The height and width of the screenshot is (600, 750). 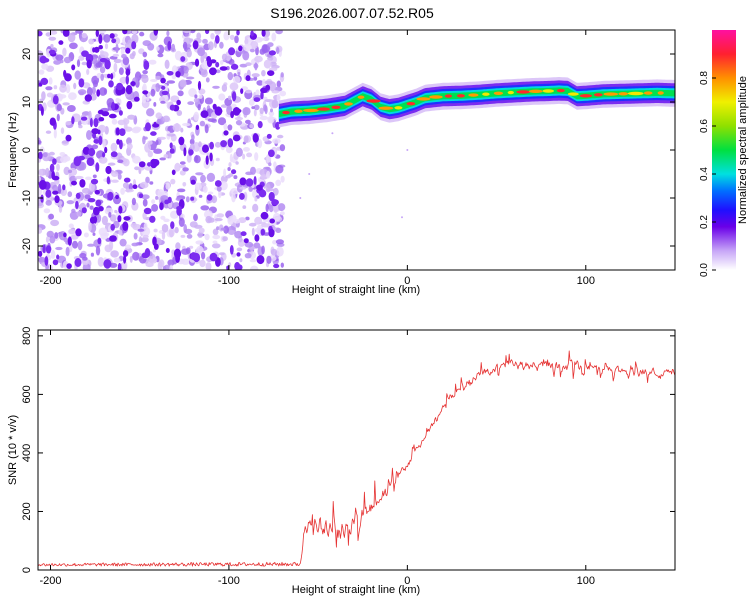 I want to click on y-tick-label: 400, so click(x=27, y=453).